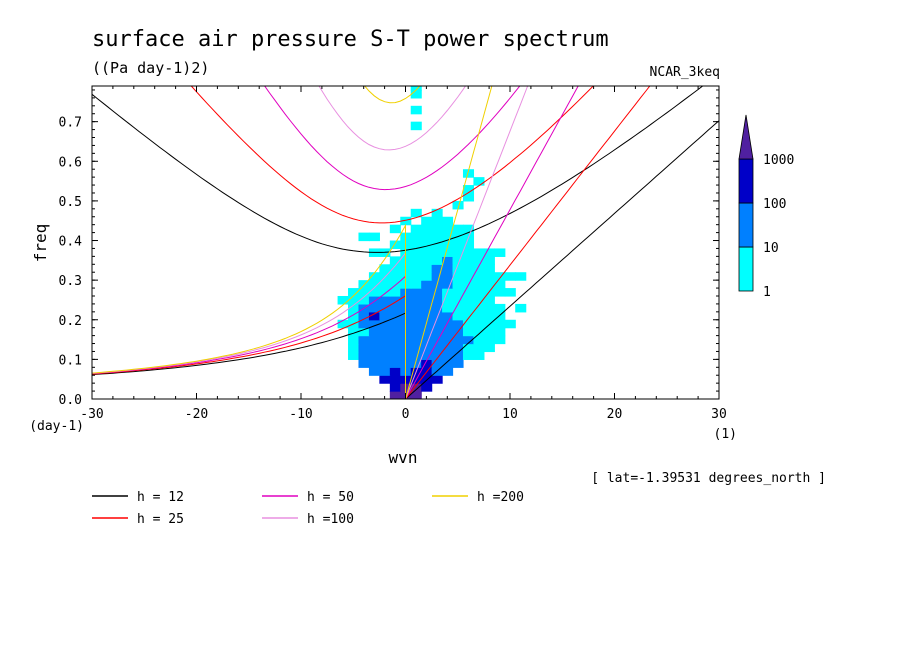  What do you see at coordinates (196, 414) in the screenshot?
I see `x-tick-label: -20` at bounding box center [196, 414].